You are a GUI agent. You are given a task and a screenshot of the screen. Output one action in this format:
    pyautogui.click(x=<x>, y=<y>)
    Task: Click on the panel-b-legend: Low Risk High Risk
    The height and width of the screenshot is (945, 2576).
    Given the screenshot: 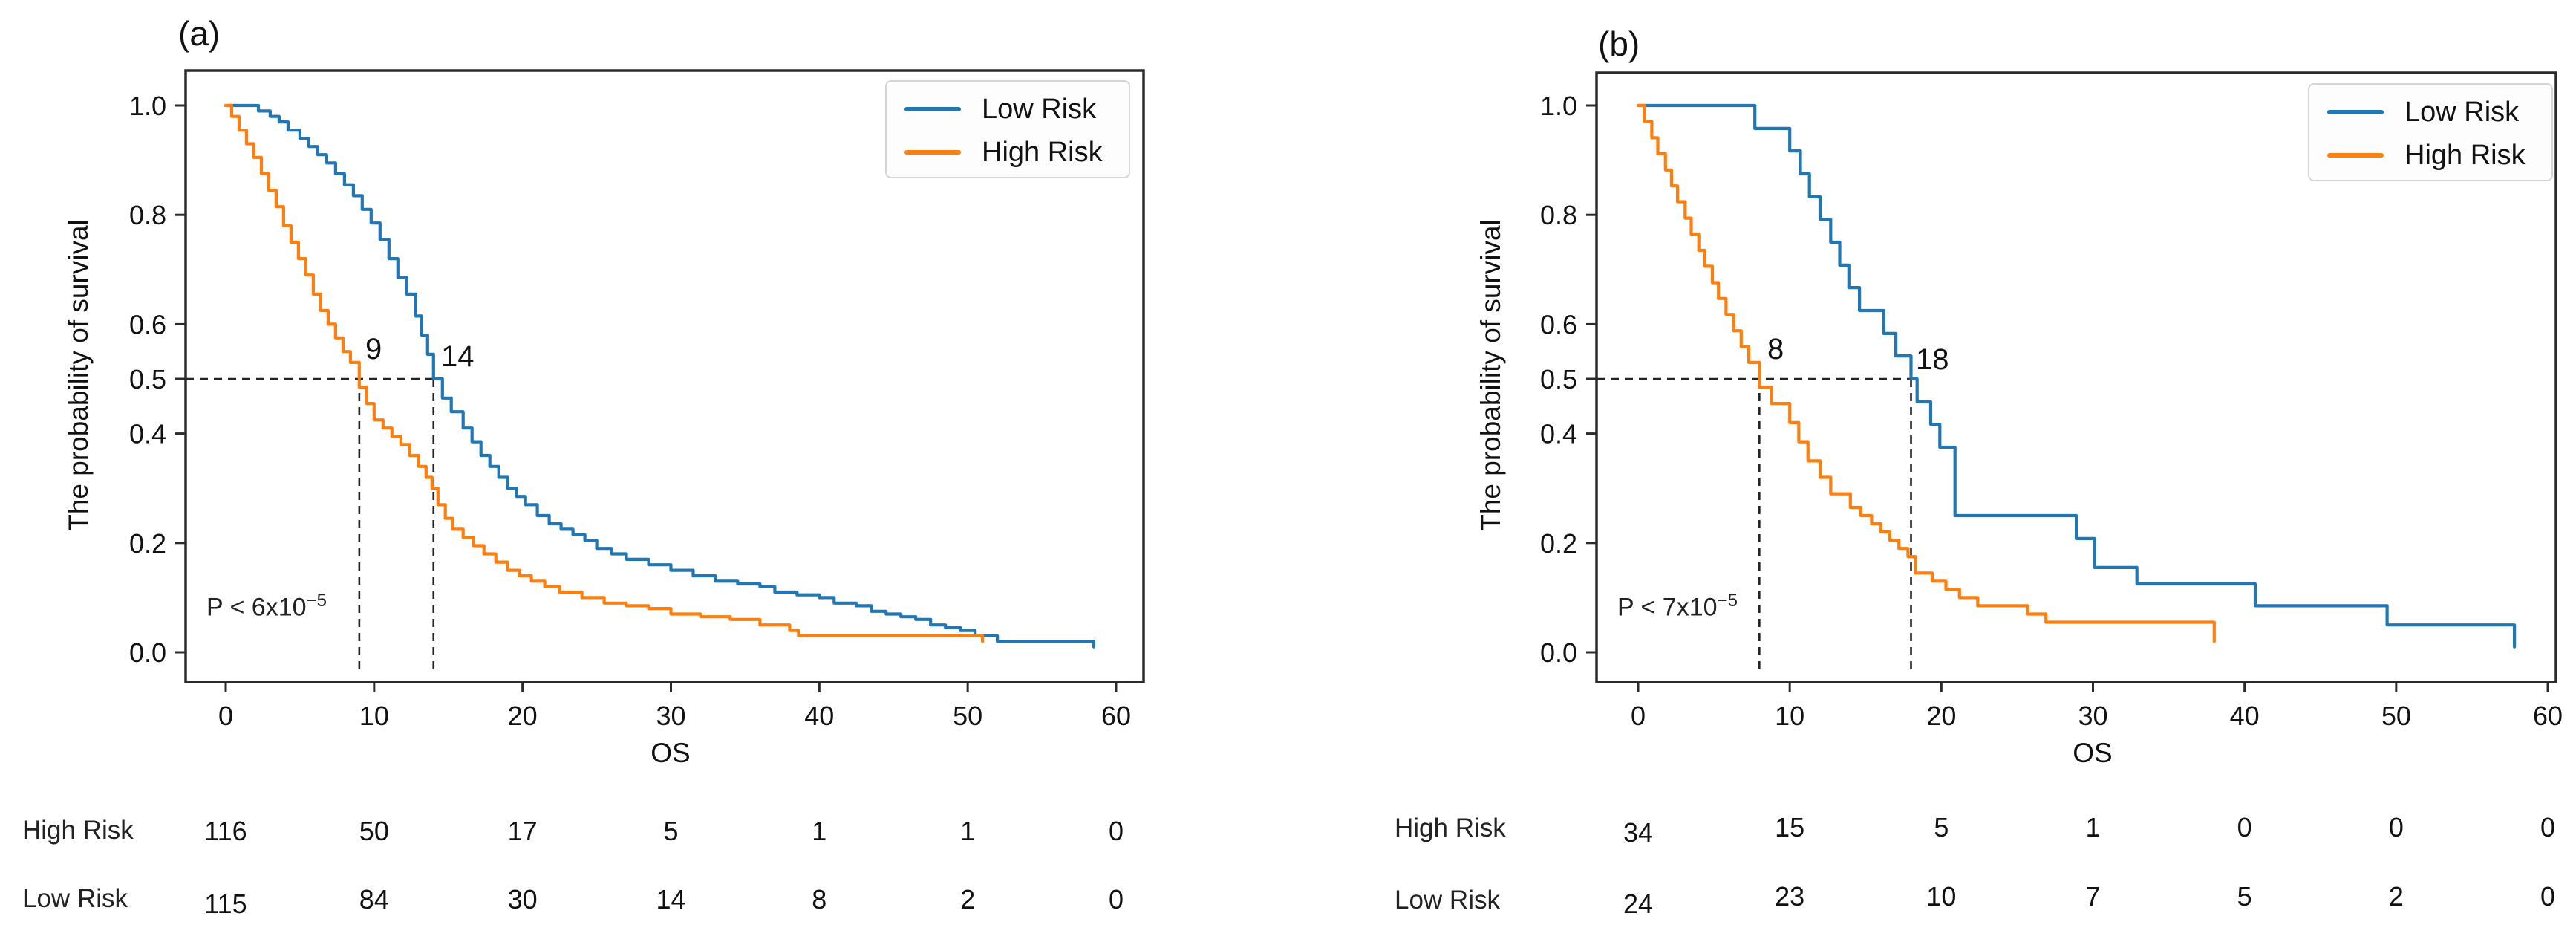 What is the action you would take?
    pyautogui.click(x=2430, y=132)
    